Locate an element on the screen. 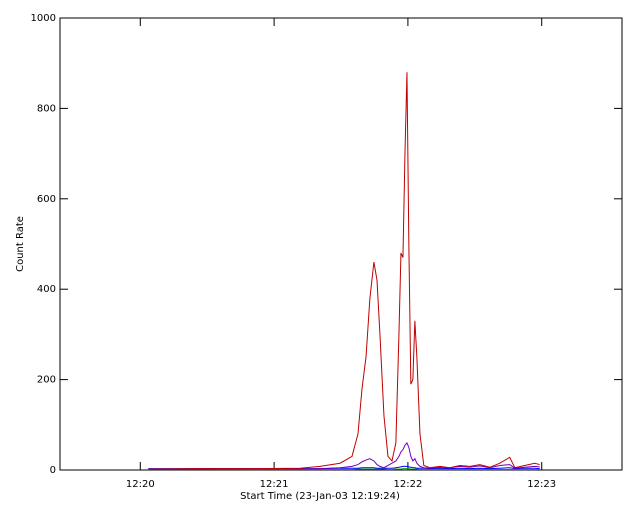 Image resolution: width=640 pixels, height=512 pixels. x-tick-label: 12:22 is located at coordinates (407, 484).